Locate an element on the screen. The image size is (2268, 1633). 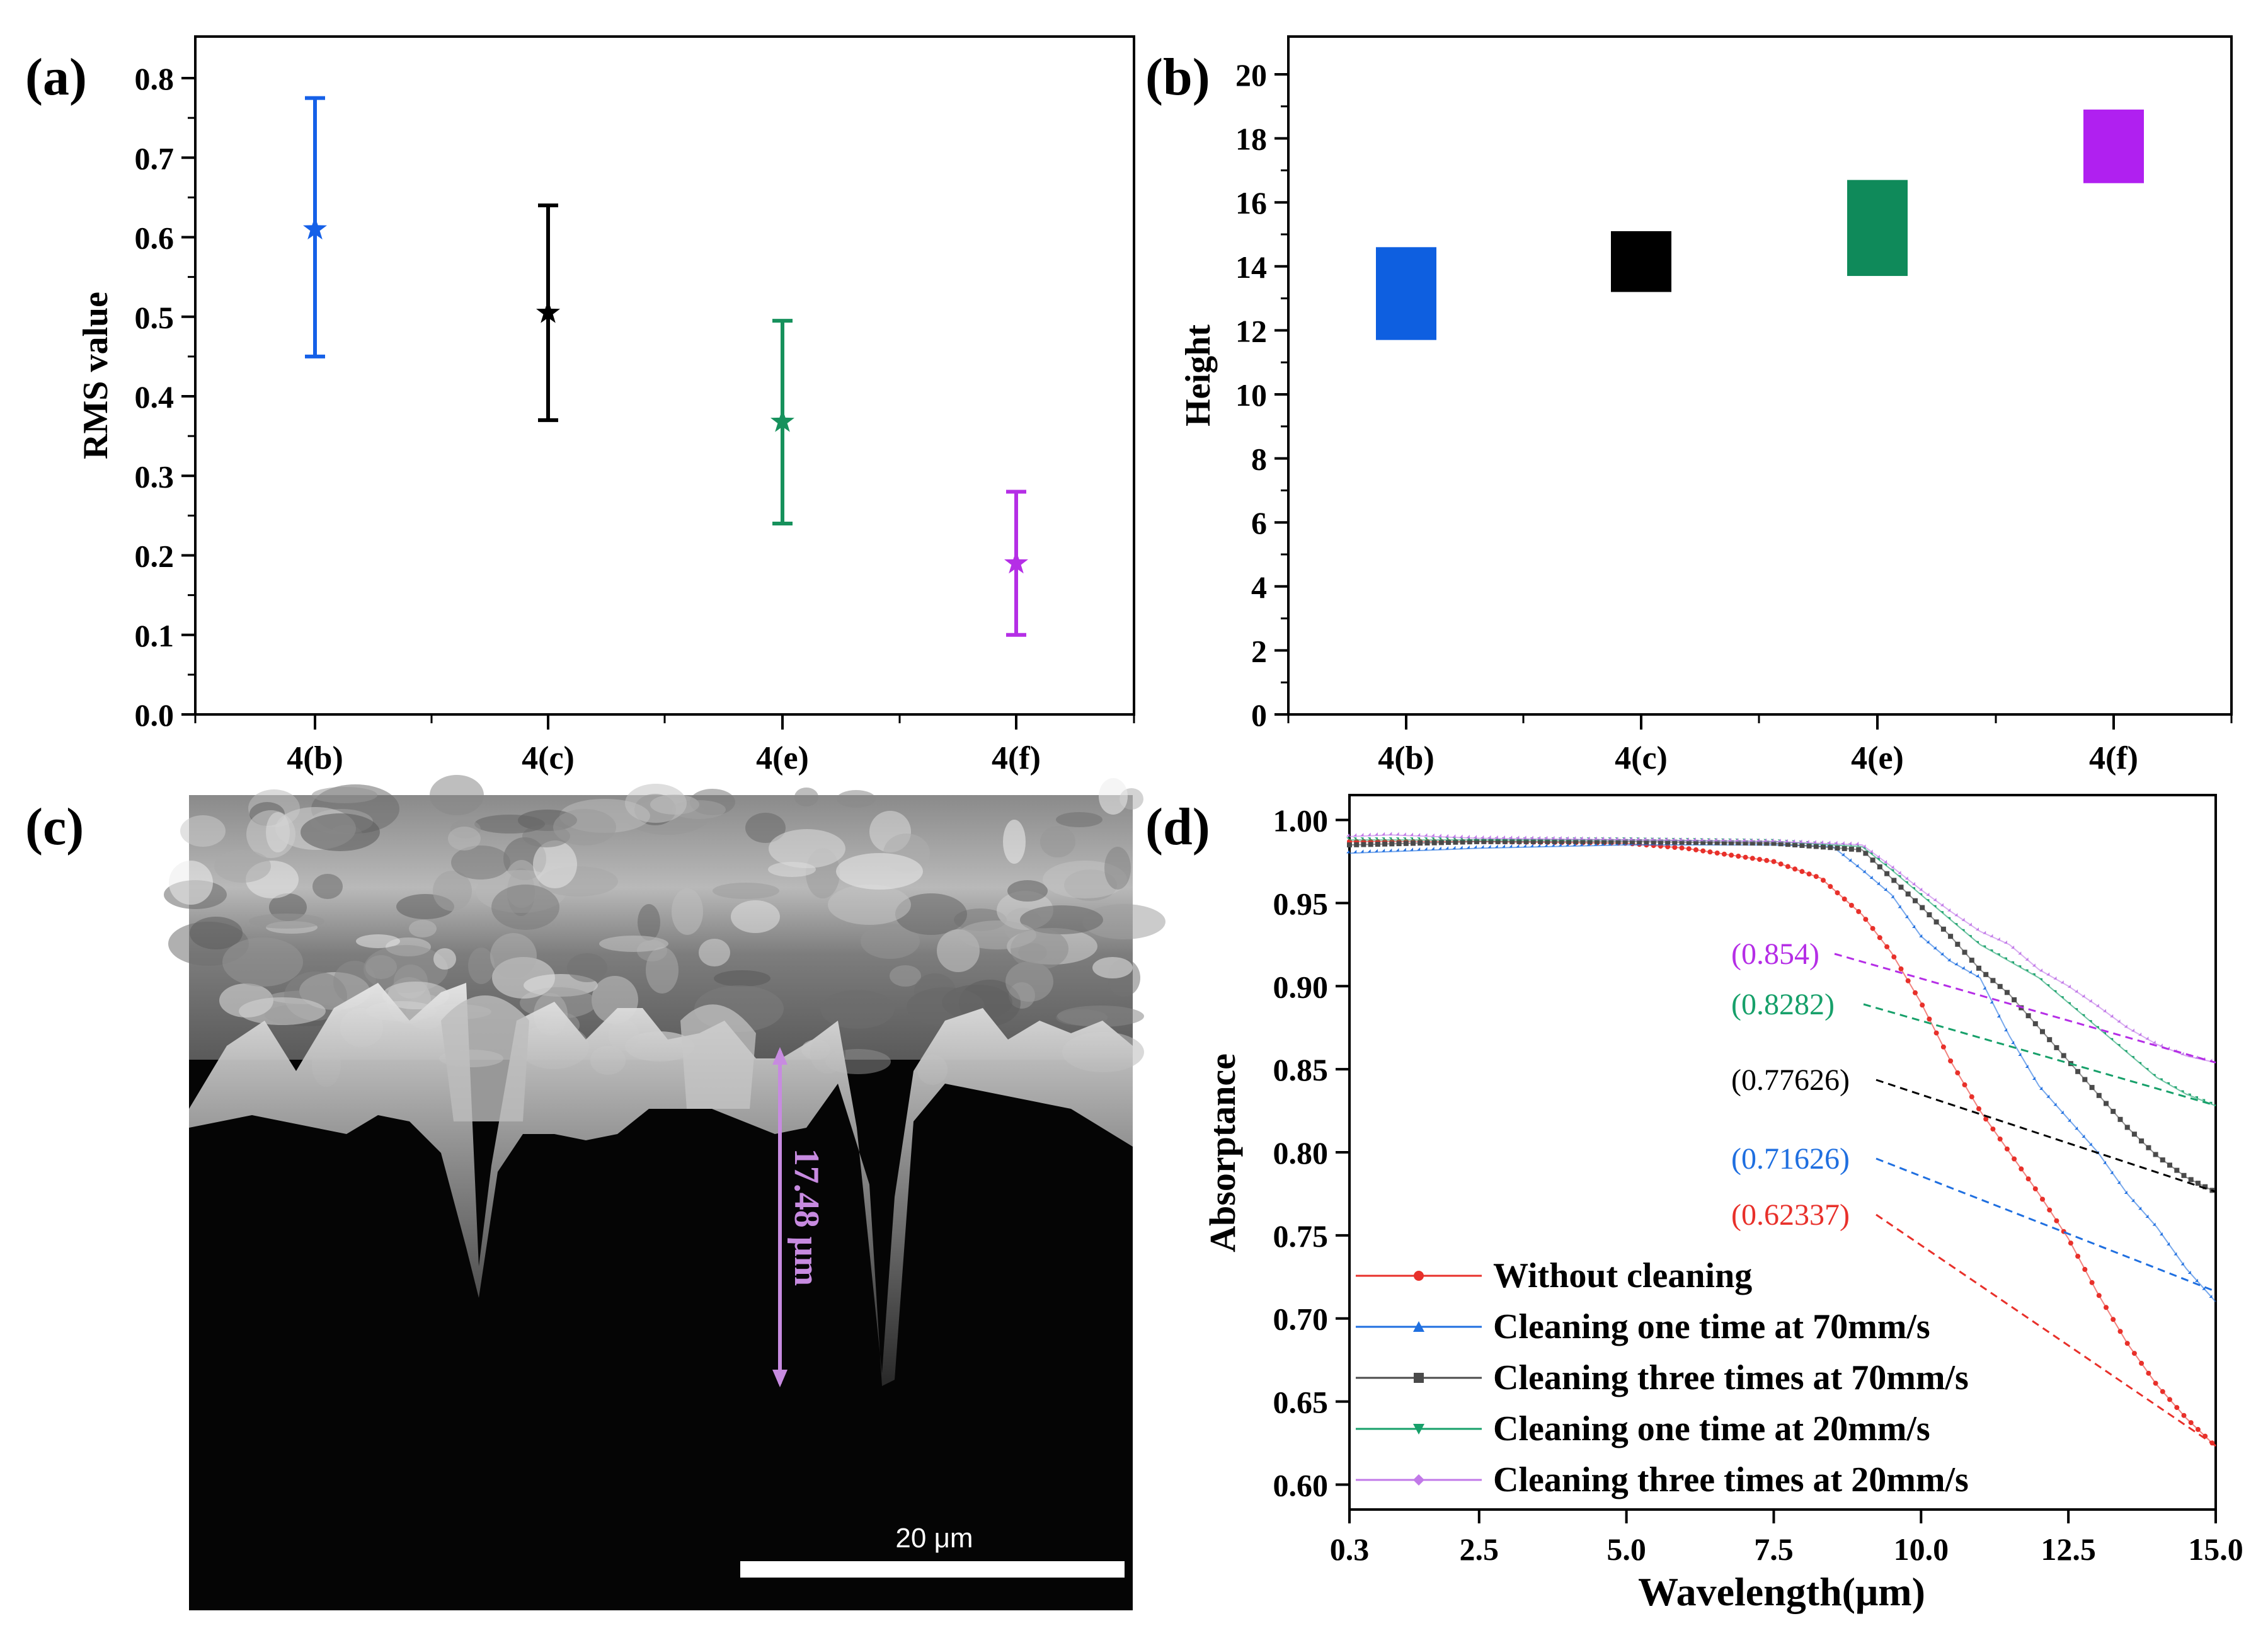
abs-x-tick-label: 2.5 is located at coordinates (1479, 1549).